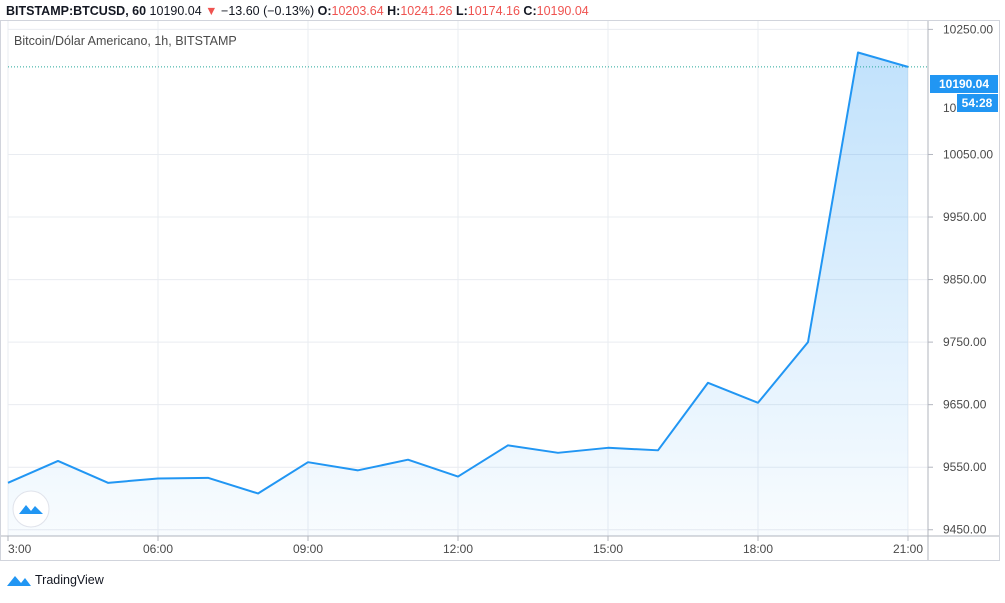 This screenshot has width=1005, height=603. Describe the element at coordinates (965, 530) in the screenshot. I see `y-tick-label: 9450.00` at that location.